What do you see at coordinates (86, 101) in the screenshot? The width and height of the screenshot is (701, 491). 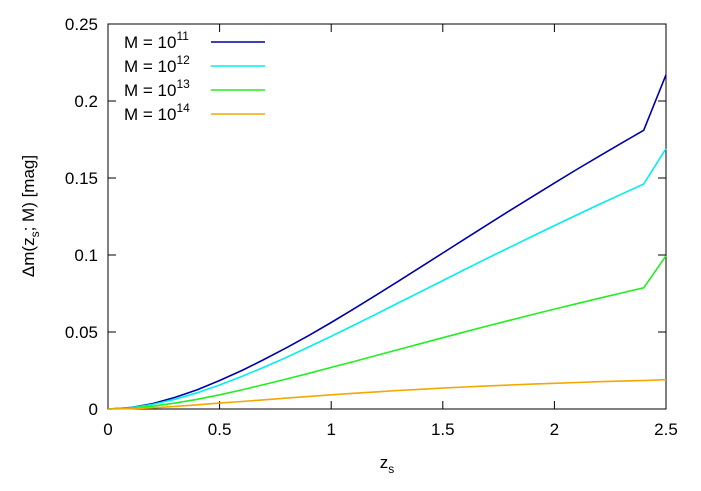 I see `y-tick-label: 0.2` at bounding box center [86, 101].